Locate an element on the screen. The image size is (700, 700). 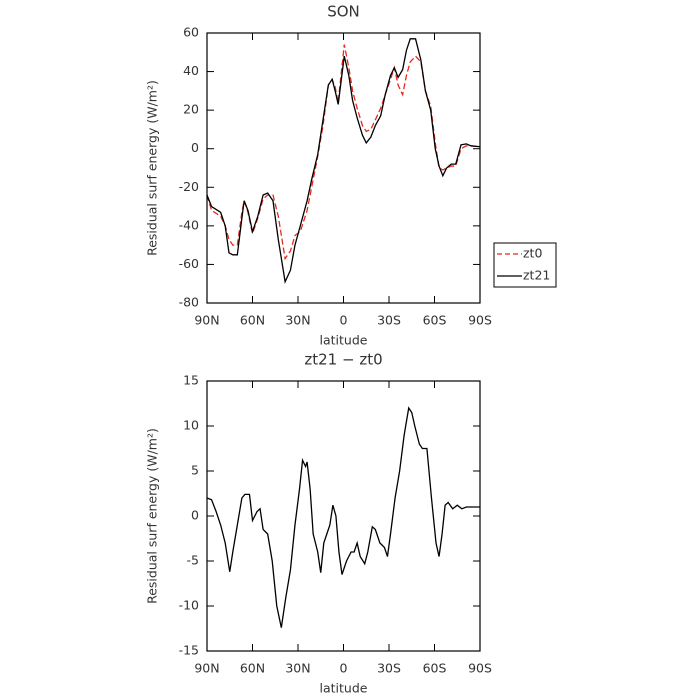
legend-label: zt21 is located at coordinates (536, 275).